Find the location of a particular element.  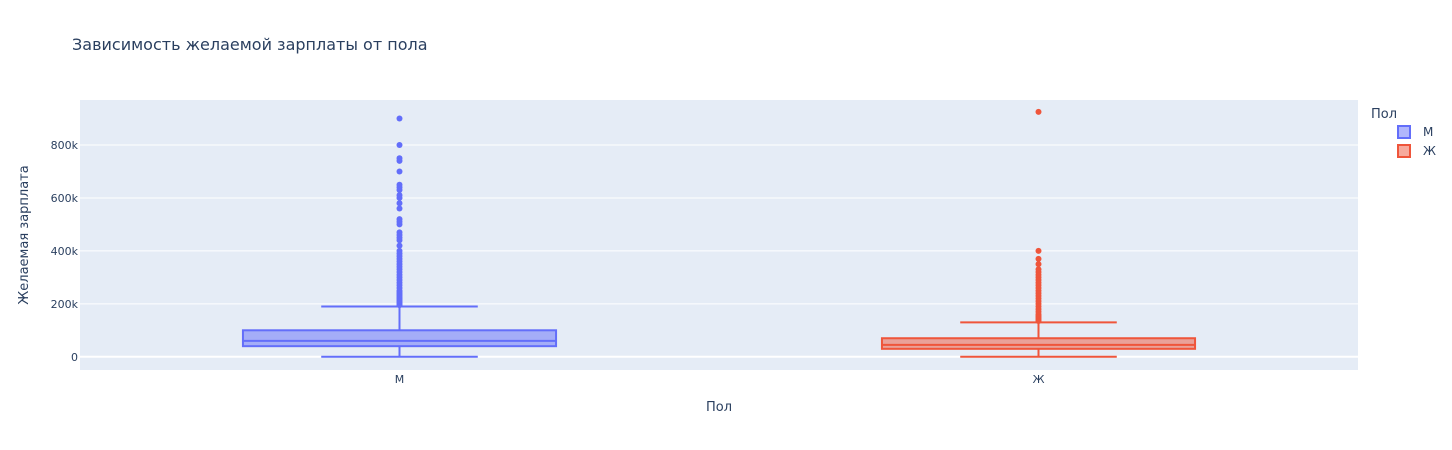

y-axis-ticks: 0 200k 400k 600k 800k is located at coordinates (65, 251).